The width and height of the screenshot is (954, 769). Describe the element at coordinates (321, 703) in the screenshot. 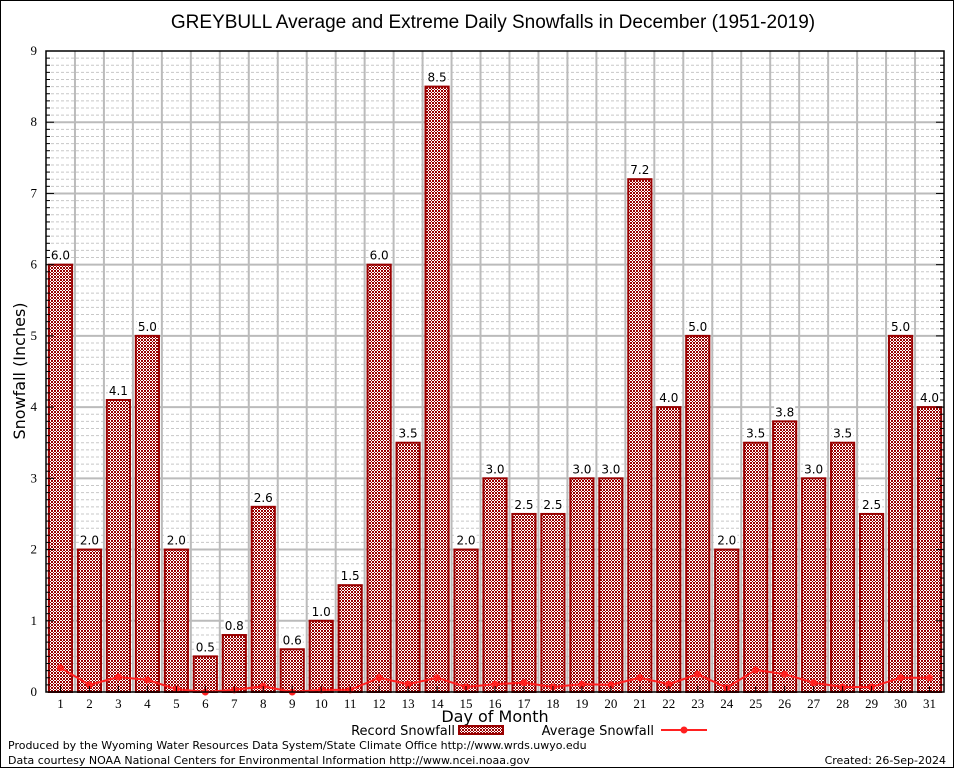

I see `x-tick-label-10: 10` at that location.